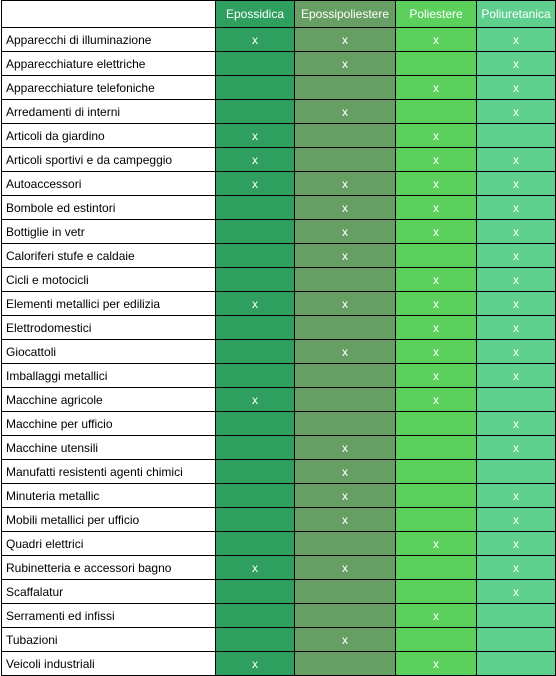 This screenshot has width=556, height=676. Describe the element at coordinates (108, 447) in the screenshot. I see `row-label: Macchine utensili` at that location.